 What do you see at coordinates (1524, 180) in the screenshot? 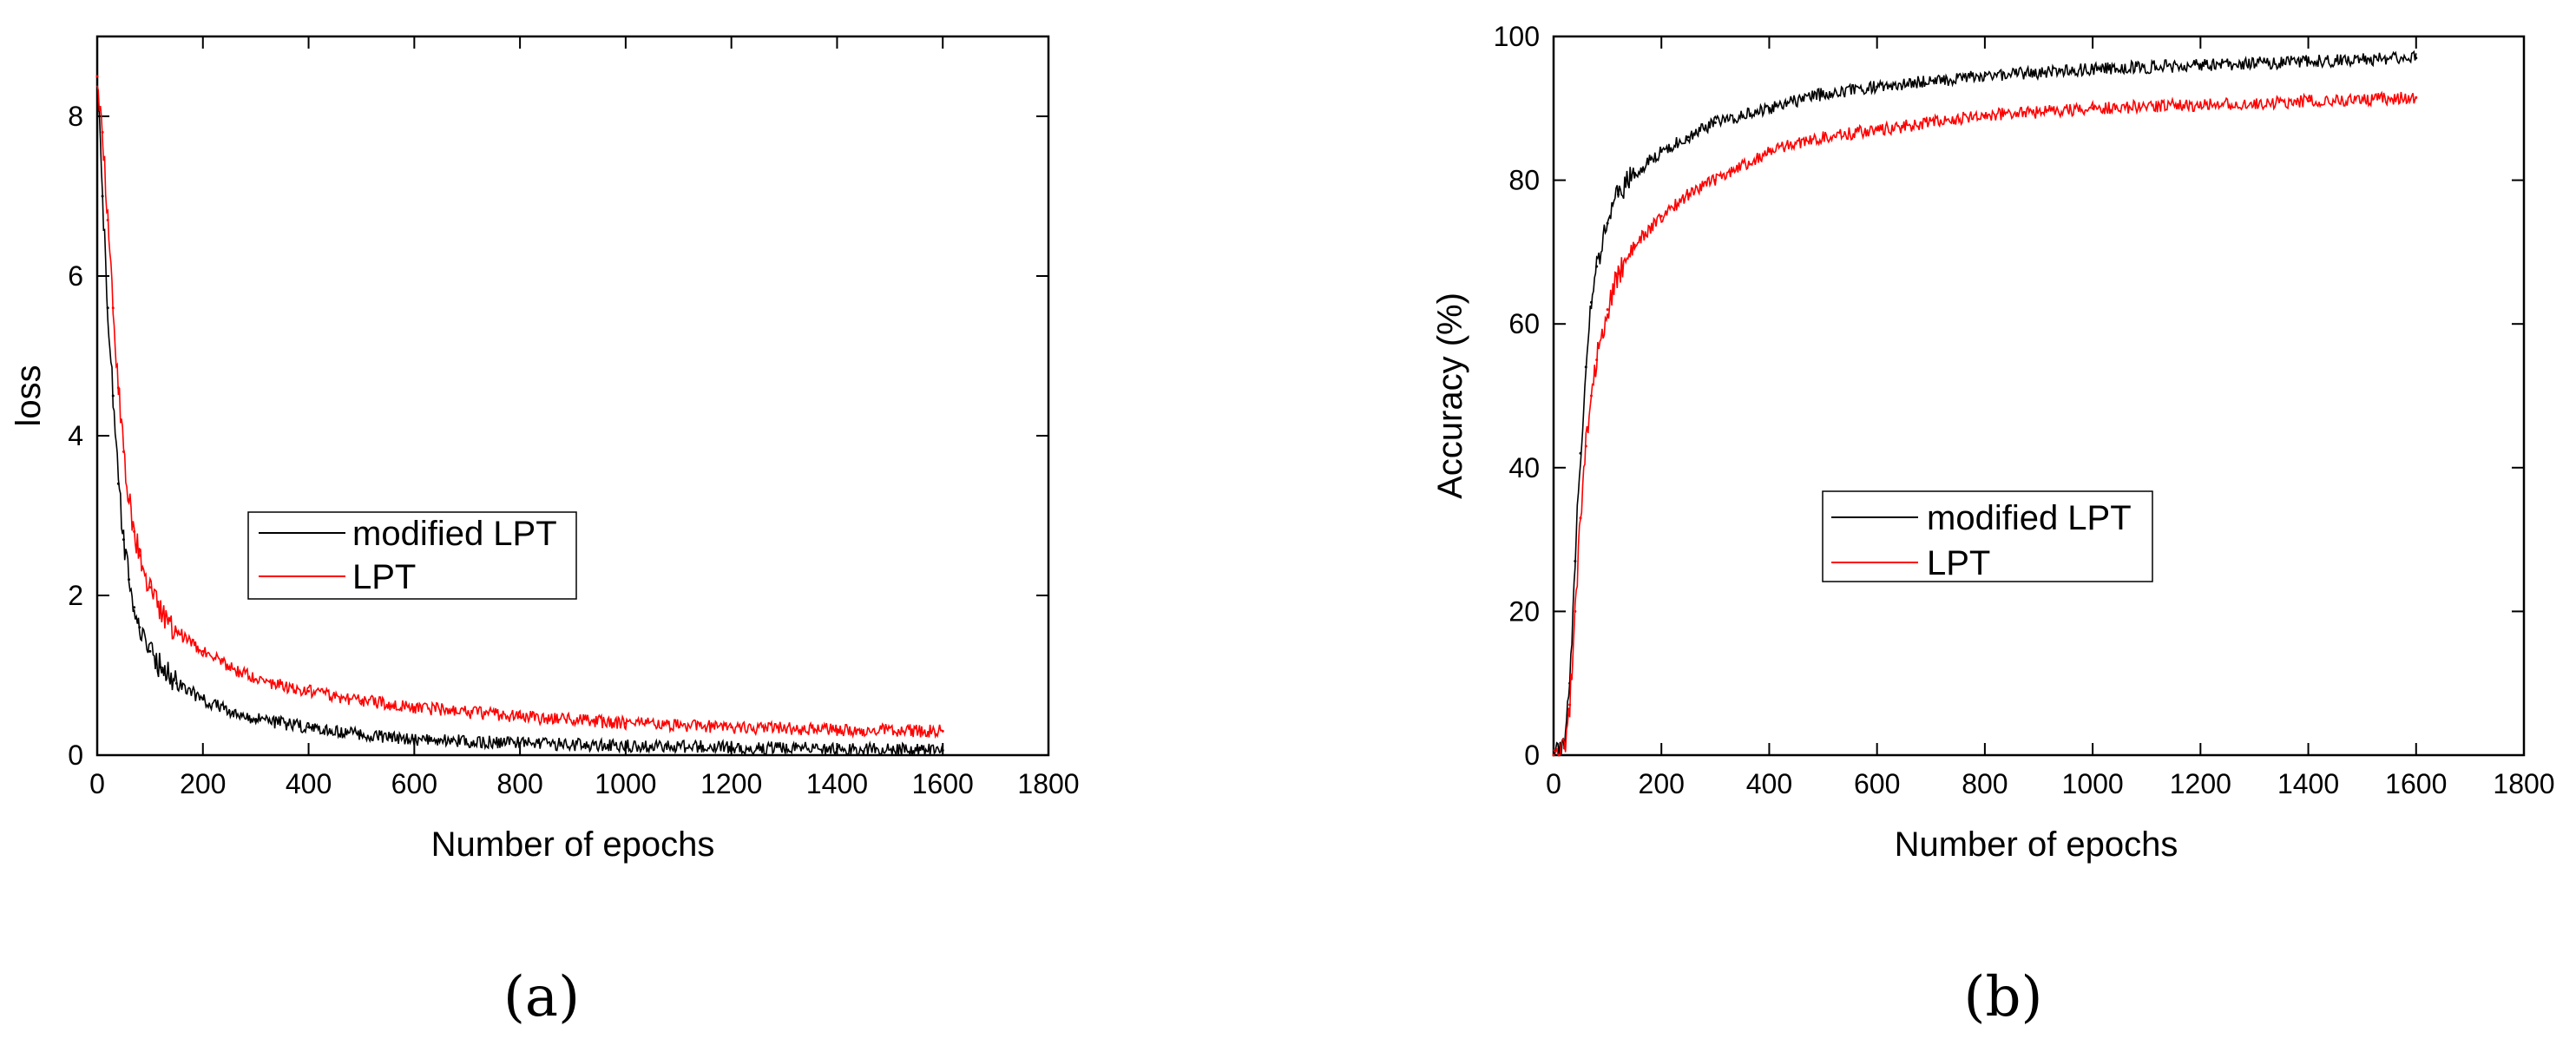
I see `y-tick-label-b-4: 80` at bounding box center [1524, 180].